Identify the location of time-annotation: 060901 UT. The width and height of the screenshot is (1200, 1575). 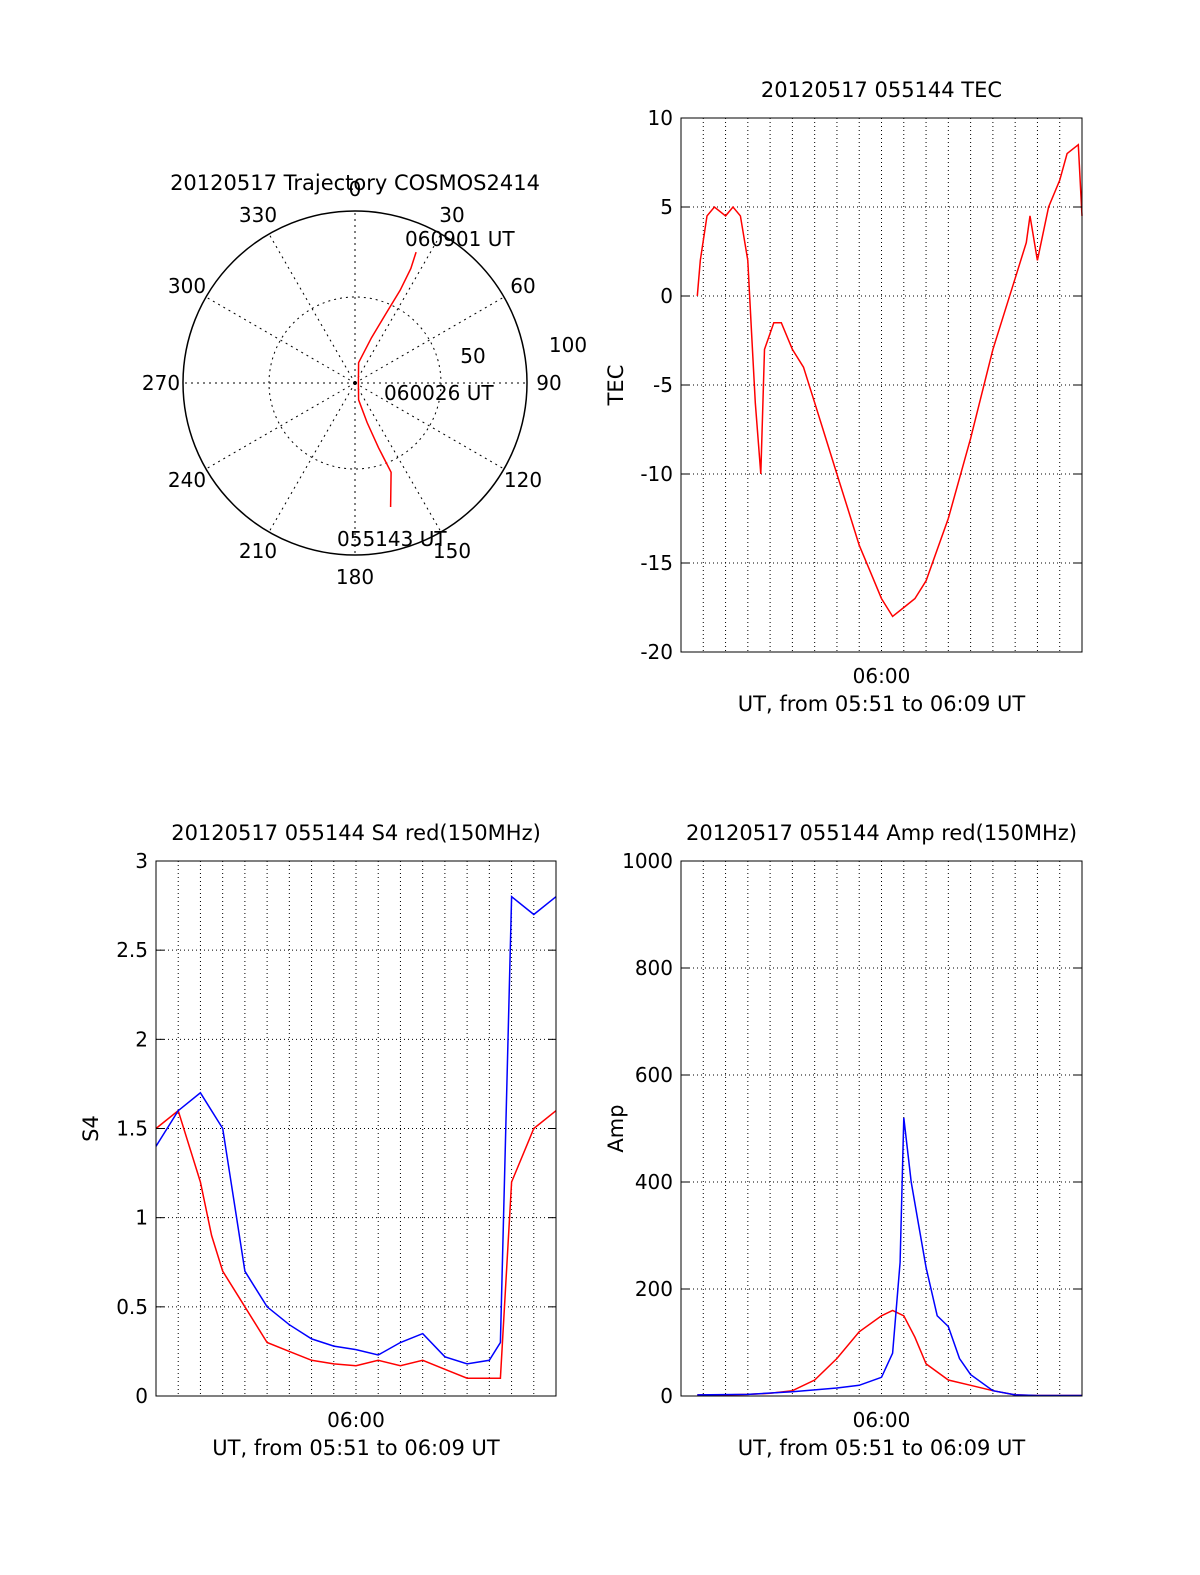
(460, 239).